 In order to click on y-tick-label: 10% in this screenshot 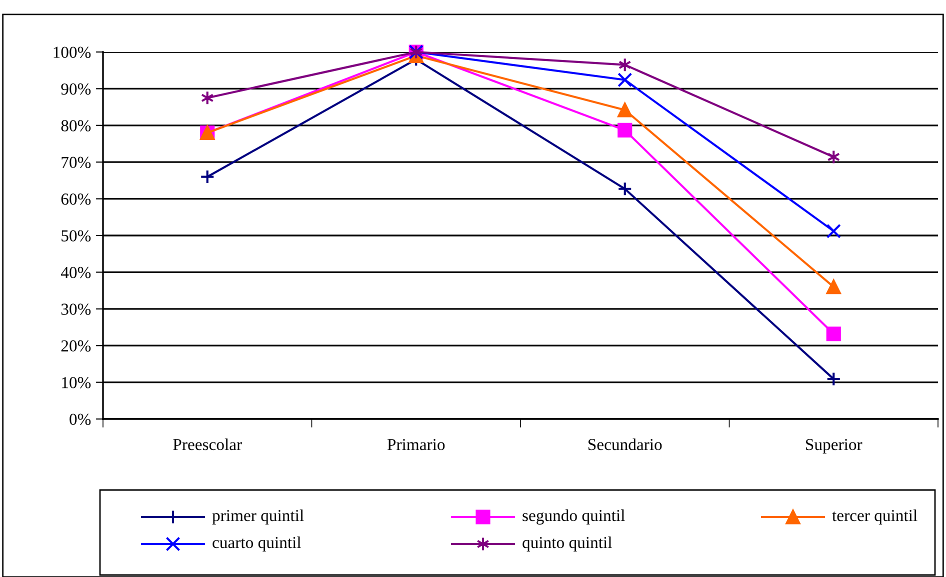, I will do `click(76, 382)`.